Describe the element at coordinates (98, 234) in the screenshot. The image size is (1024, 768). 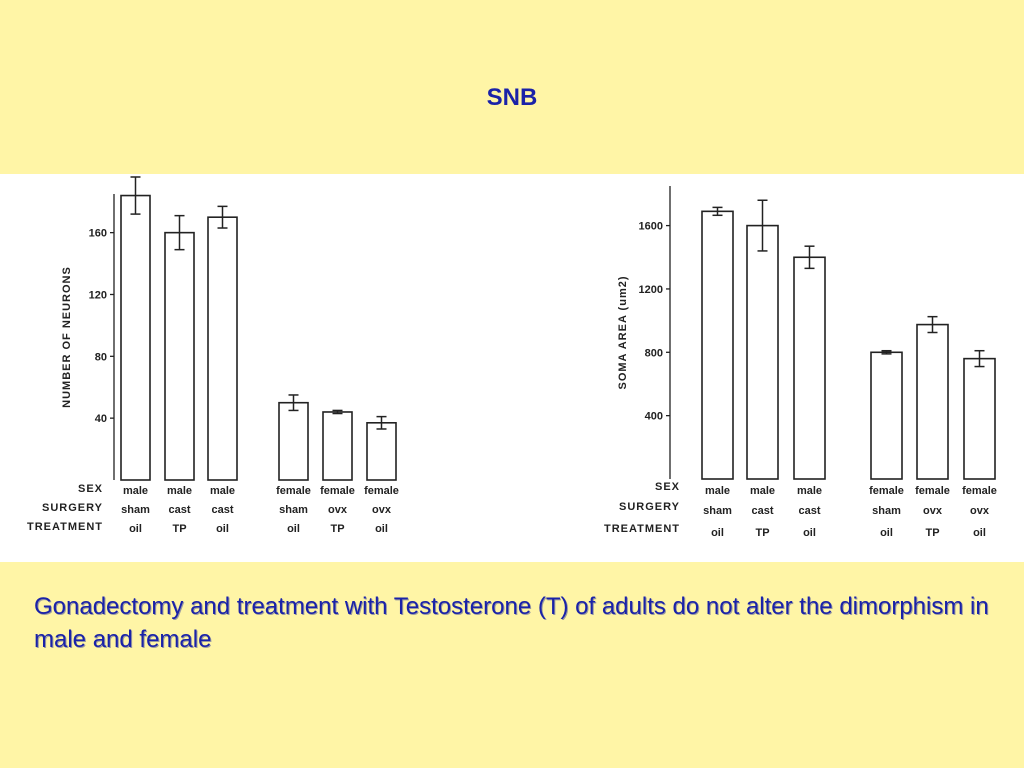
I see `y-tick-label: 160` at that location.